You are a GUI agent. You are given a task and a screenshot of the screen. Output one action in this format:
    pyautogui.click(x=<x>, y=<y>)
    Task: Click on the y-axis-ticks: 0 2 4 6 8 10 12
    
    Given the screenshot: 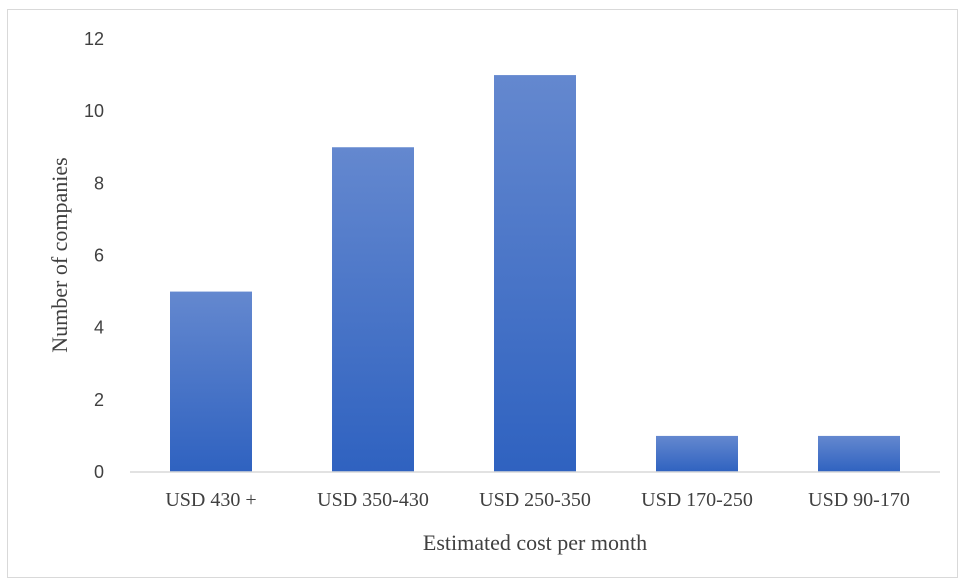 What is the action you would take?
    pyautogui.click(x=94, y=255)
    